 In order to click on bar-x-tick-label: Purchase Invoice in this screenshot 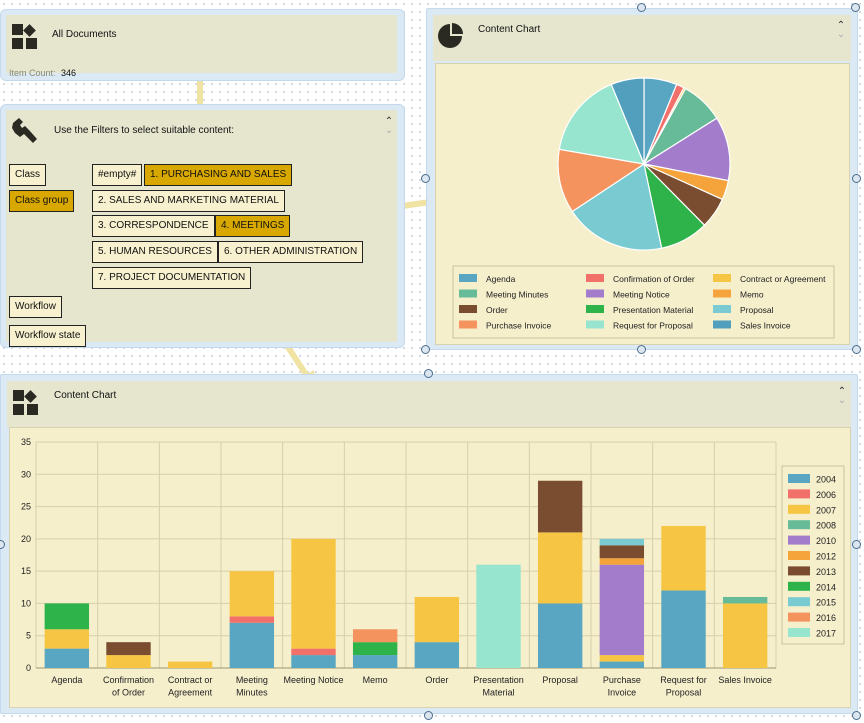, I will do `click(622, 686)`.